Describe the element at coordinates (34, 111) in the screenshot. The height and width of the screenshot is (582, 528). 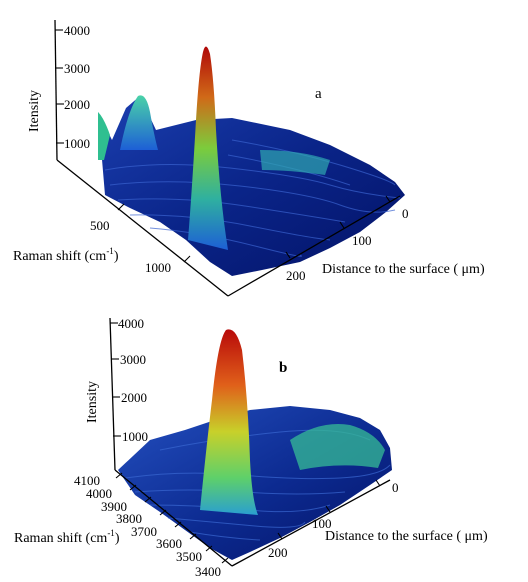
I see `panel-a-z-label: Itensity` at that location.